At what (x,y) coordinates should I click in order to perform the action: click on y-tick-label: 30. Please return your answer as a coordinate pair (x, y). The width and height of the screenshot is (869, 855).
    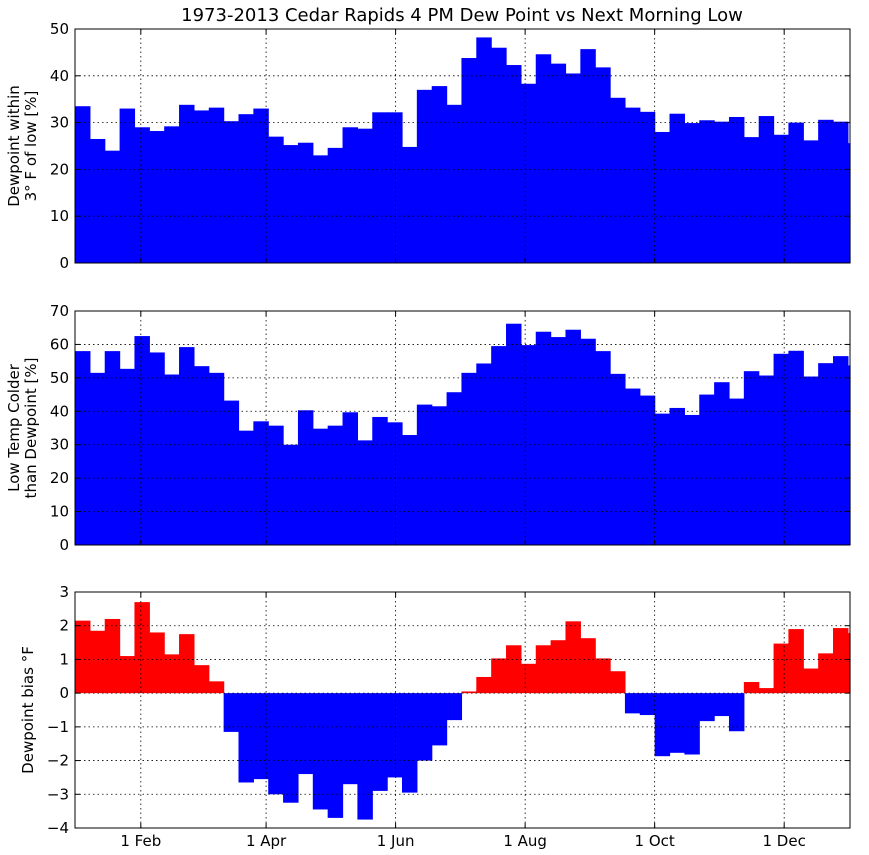
    Looking at the image, I should click on (59, 123).